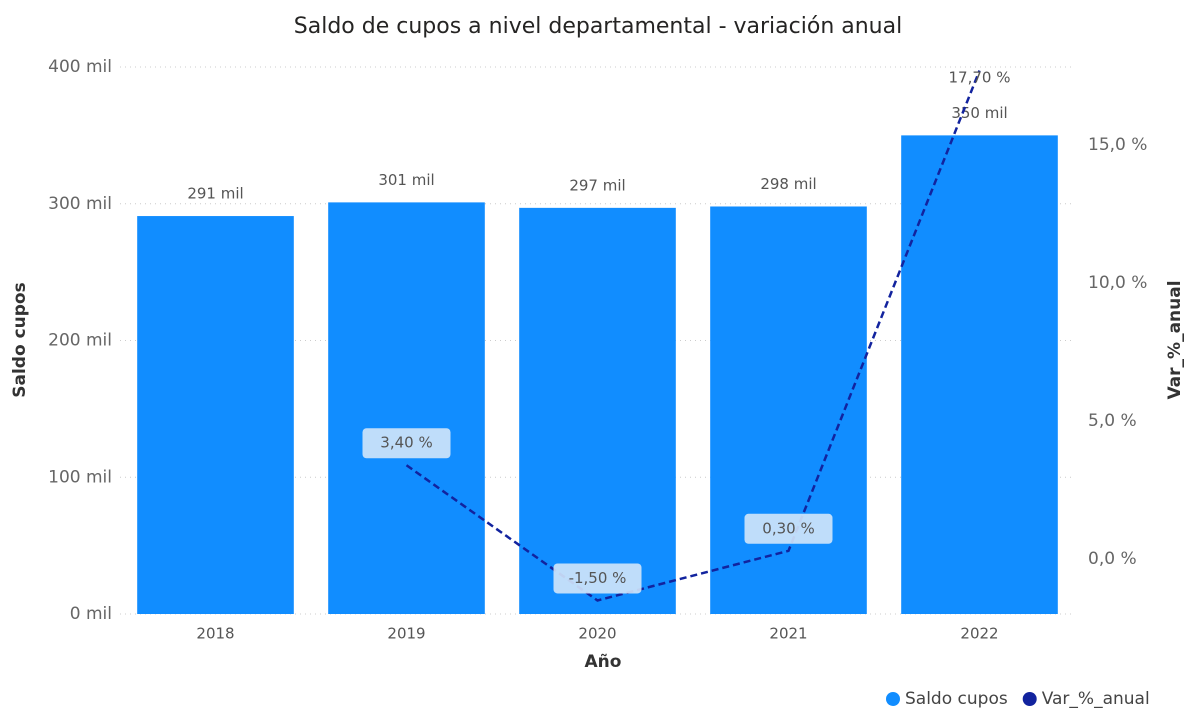 This screenshot has height=713, width=1188. I want to click on x-tick-label: 2018, so click(215, 634).